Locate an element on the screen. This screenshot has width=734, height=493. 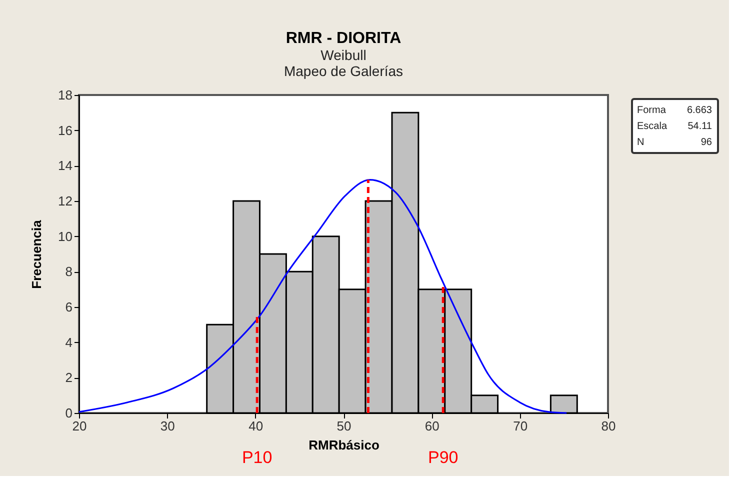
y-tick-label: 2 is located at coordinates (68, 378).